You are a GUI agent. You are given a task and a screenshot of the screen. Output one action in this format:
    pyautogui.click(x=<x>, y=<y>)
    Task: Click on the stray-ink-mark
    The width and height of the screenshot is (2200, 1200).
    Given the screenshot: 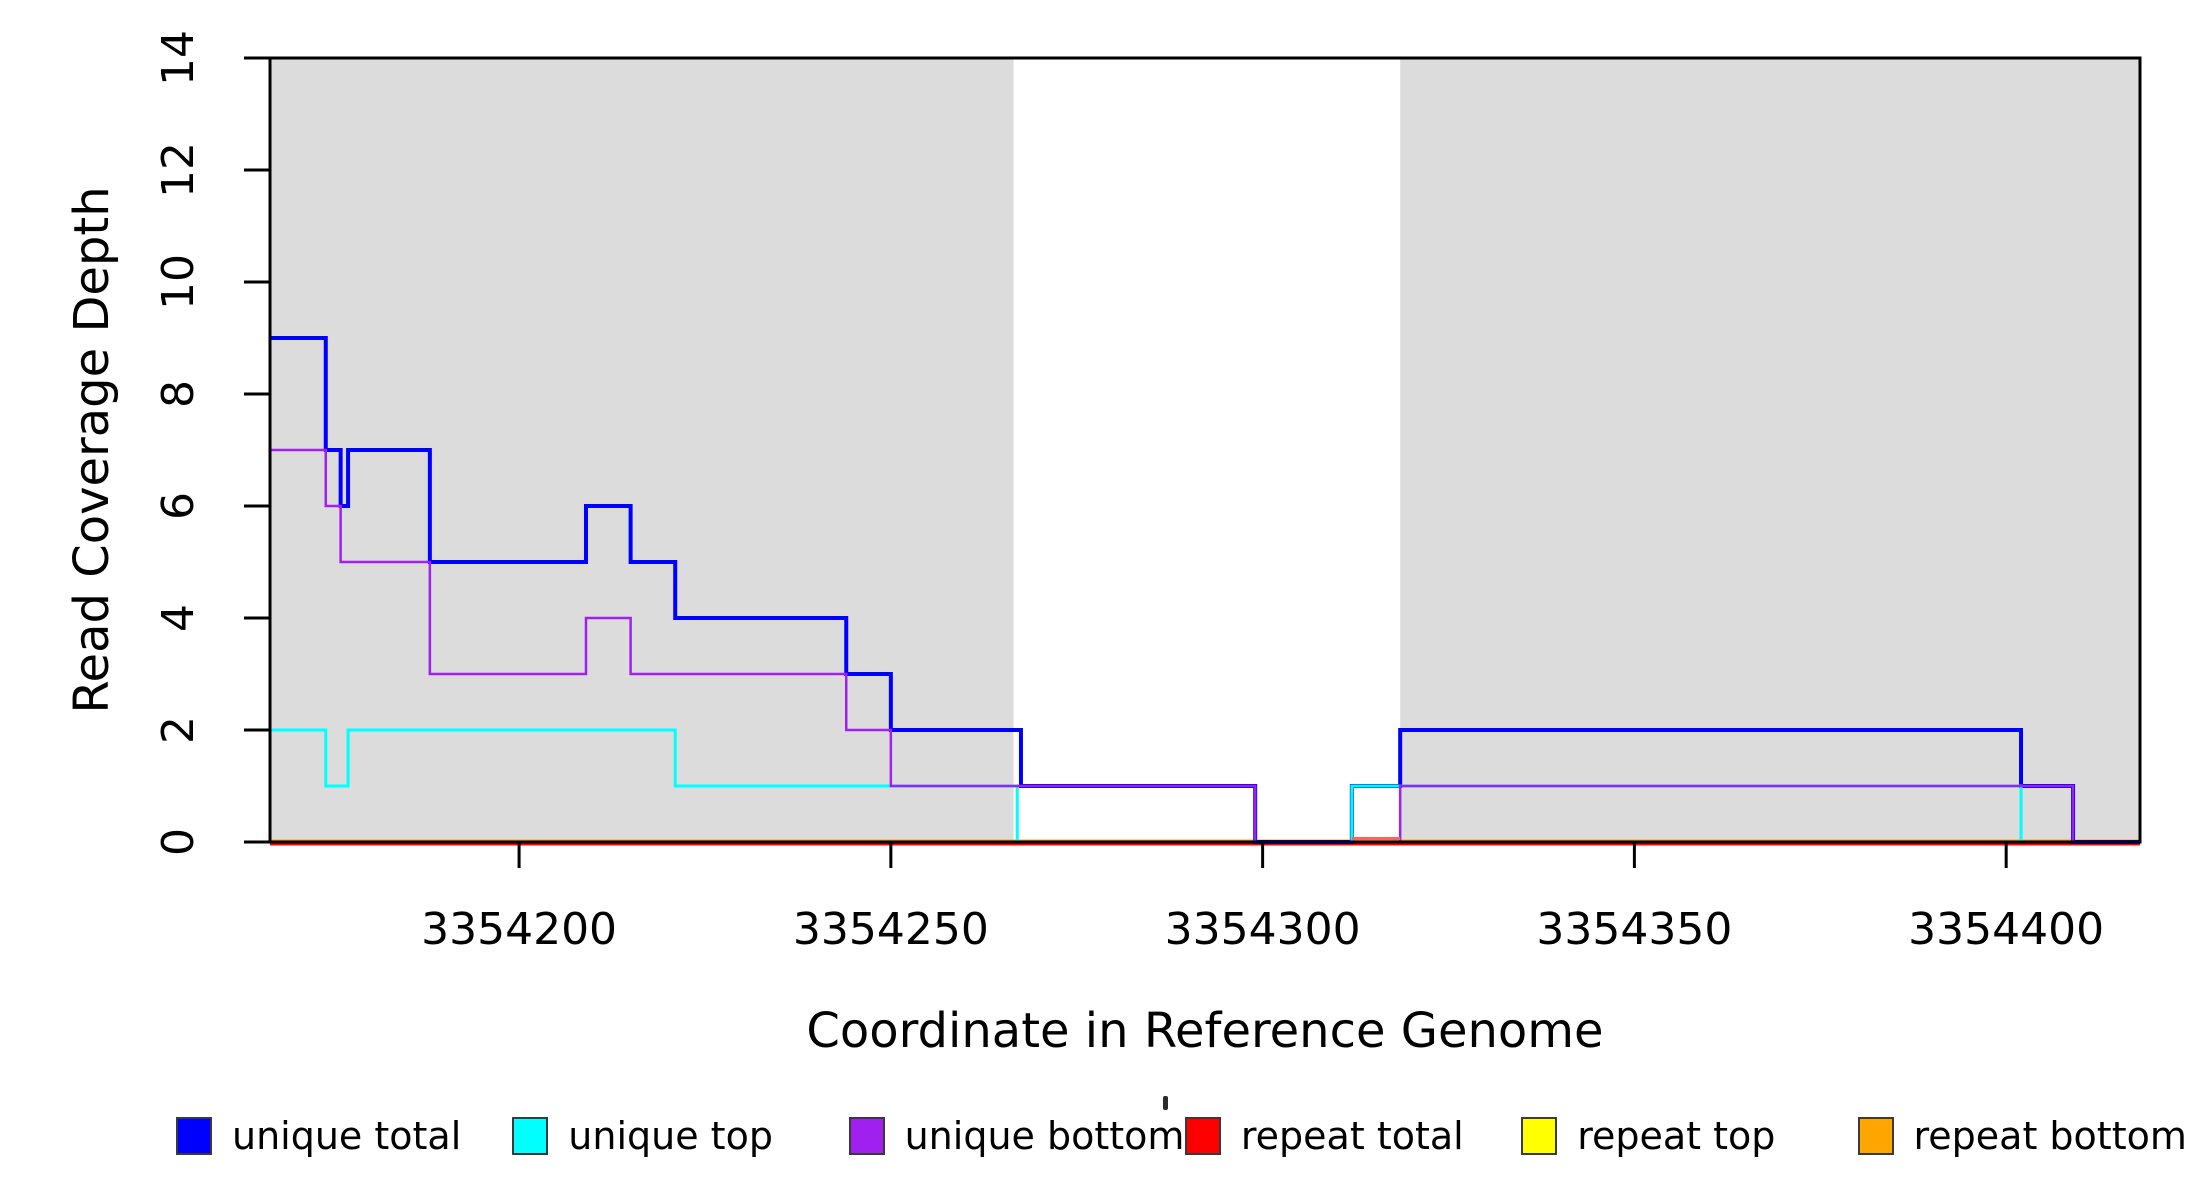 What is the action you would take?
    pyautogui.click(x=1165, y=1103)
    